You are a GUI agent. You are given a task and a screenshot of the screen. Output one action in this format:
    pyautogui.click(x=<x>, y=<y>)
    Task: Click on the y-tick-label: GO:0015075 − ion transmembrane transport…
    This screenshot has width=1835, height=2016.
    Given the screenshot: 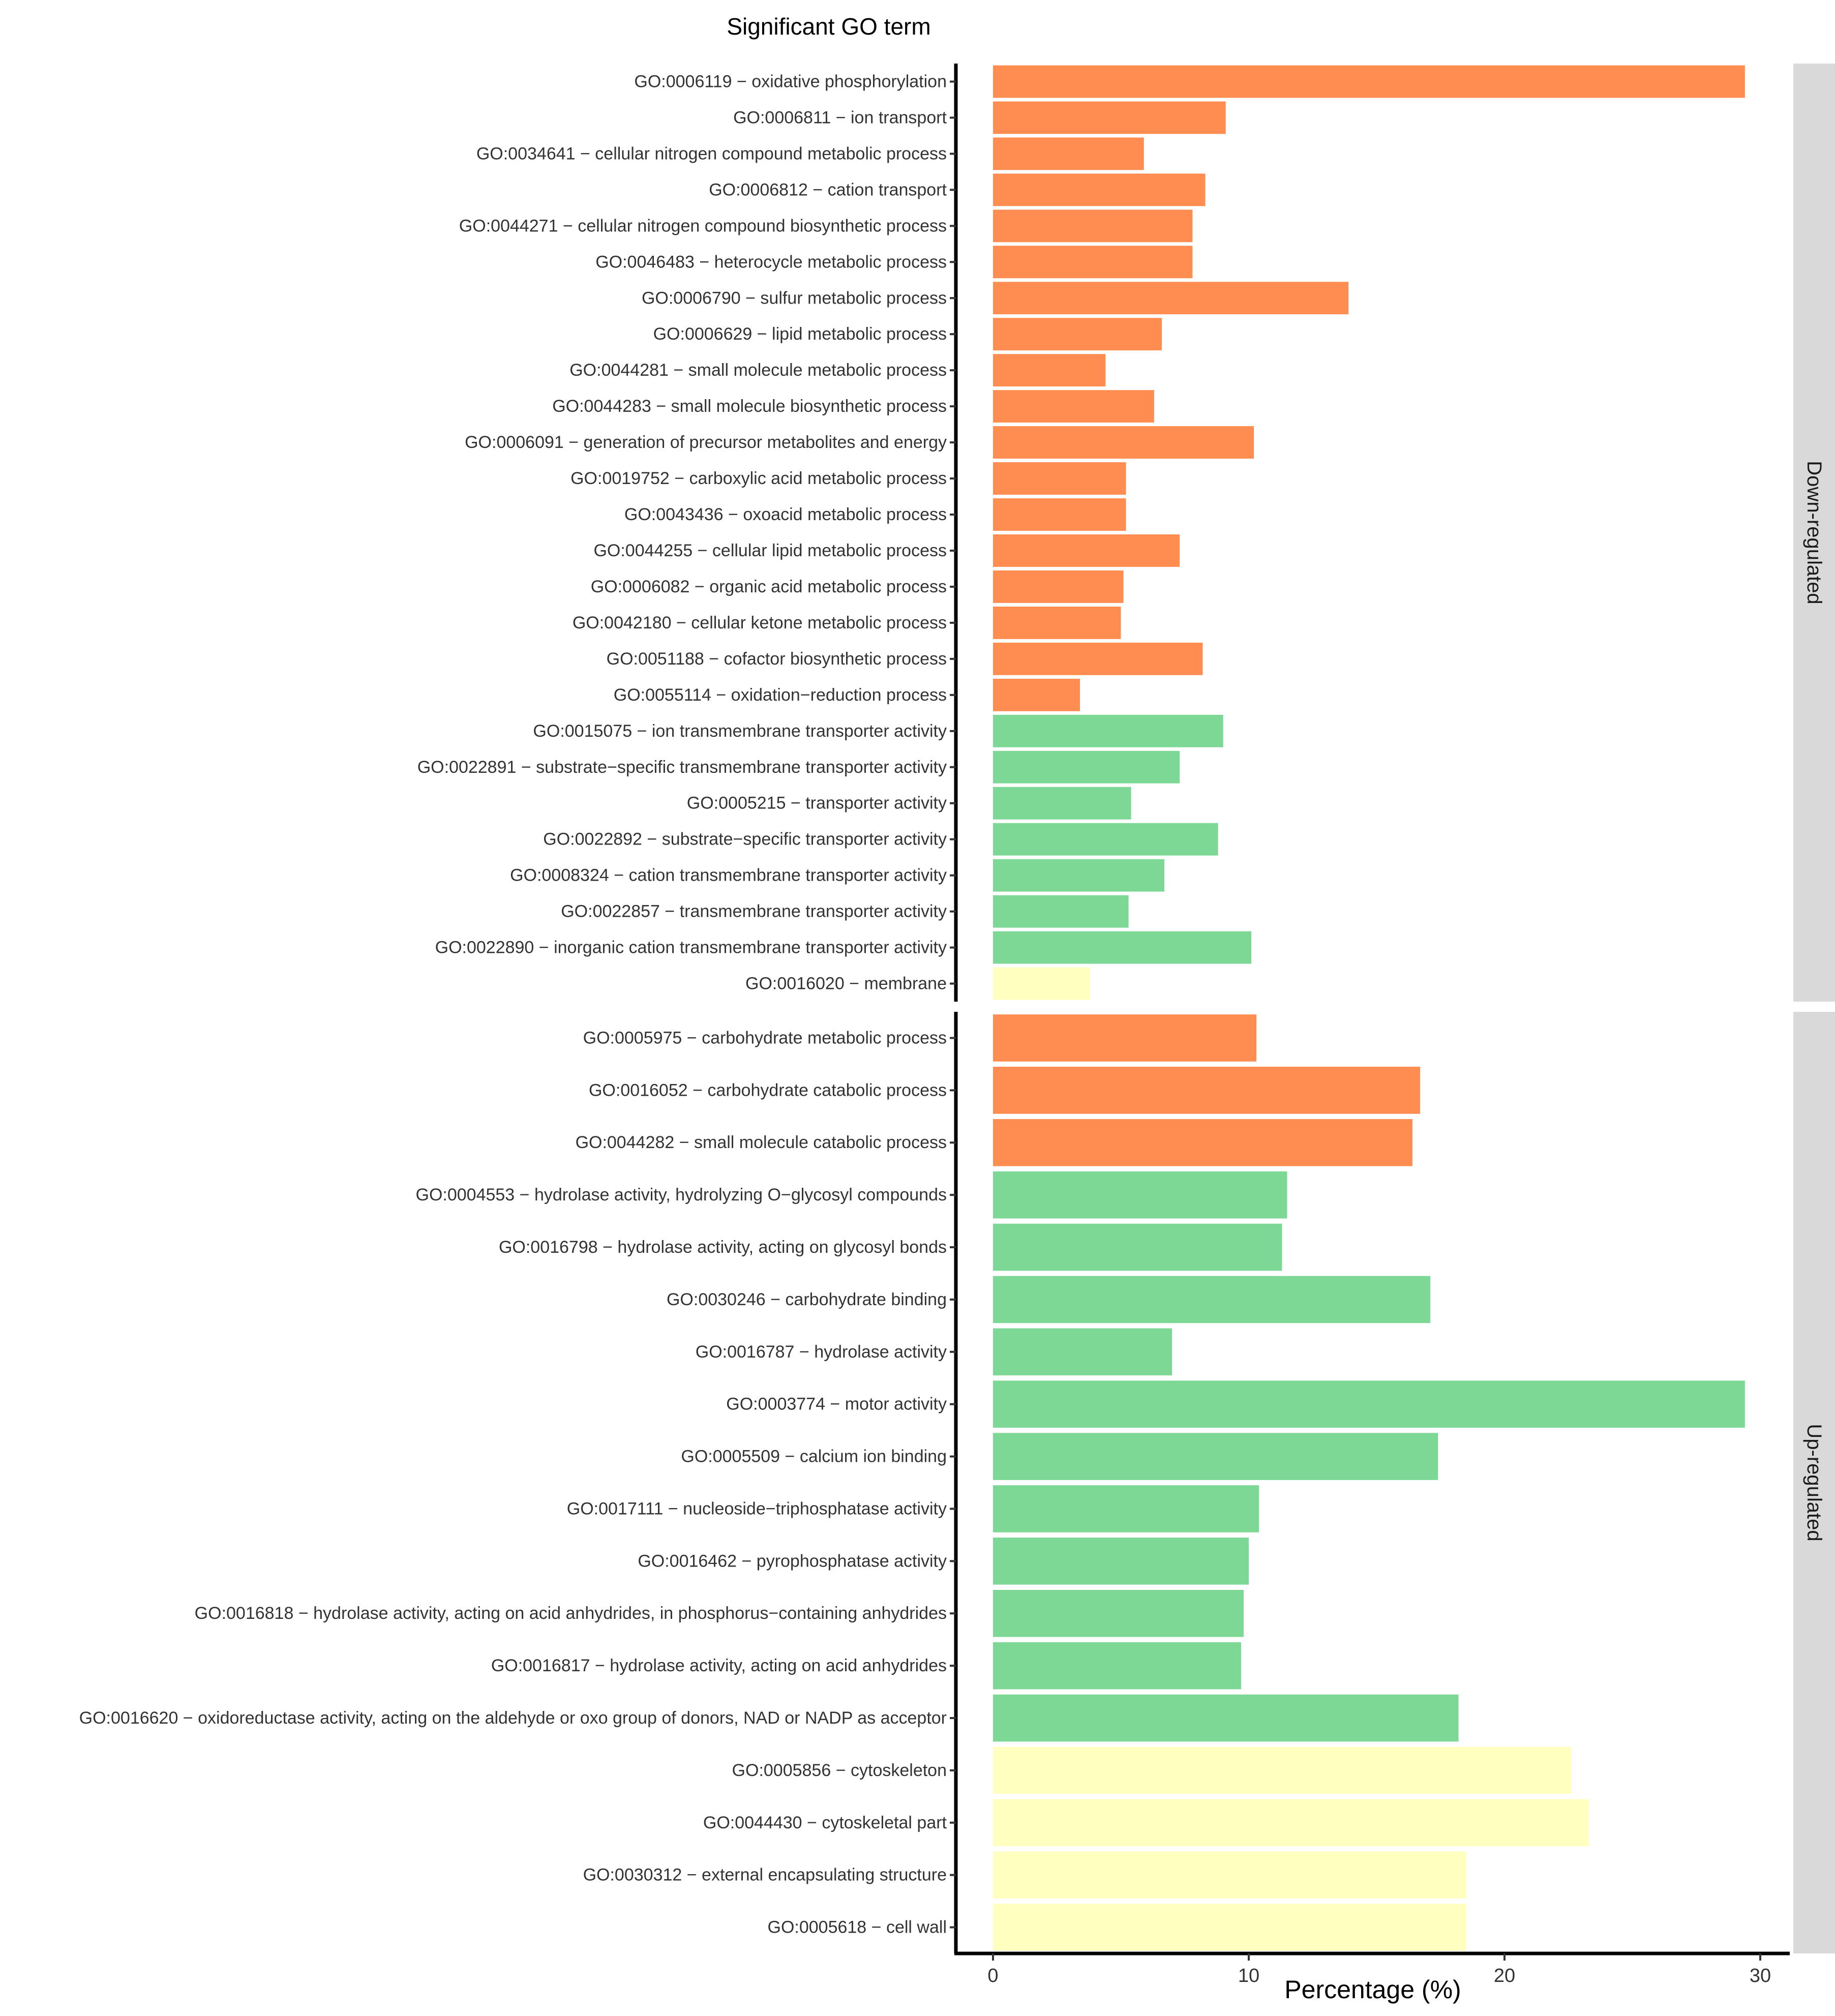 What is the action you would take?
    pyautogui.click(x=740, y=731)
    